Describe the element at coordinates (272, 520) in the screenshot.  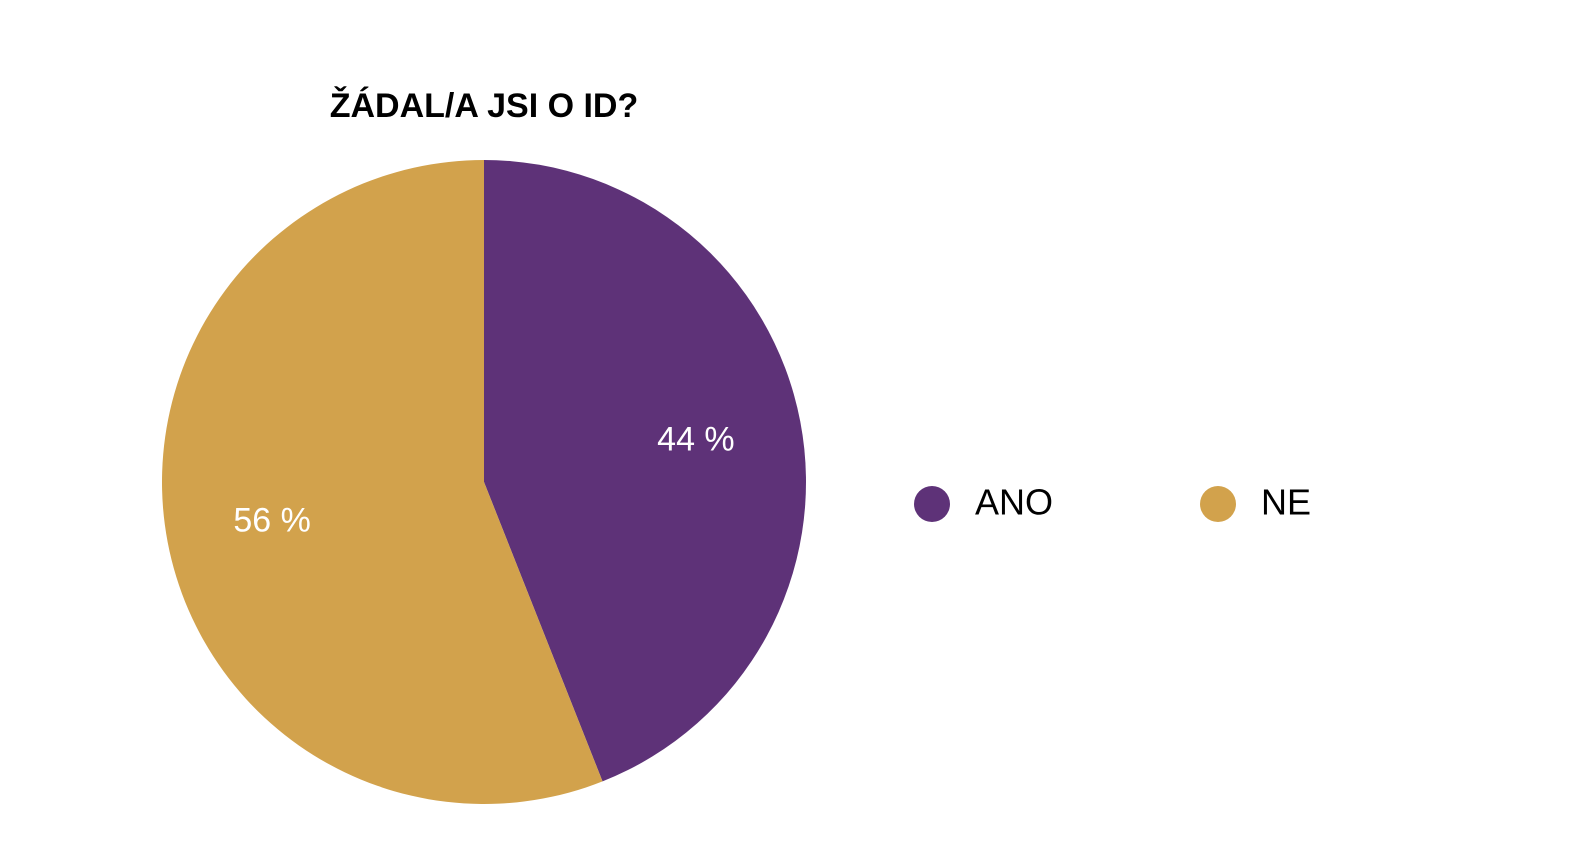
I see `data-label: 56 %` at that location.